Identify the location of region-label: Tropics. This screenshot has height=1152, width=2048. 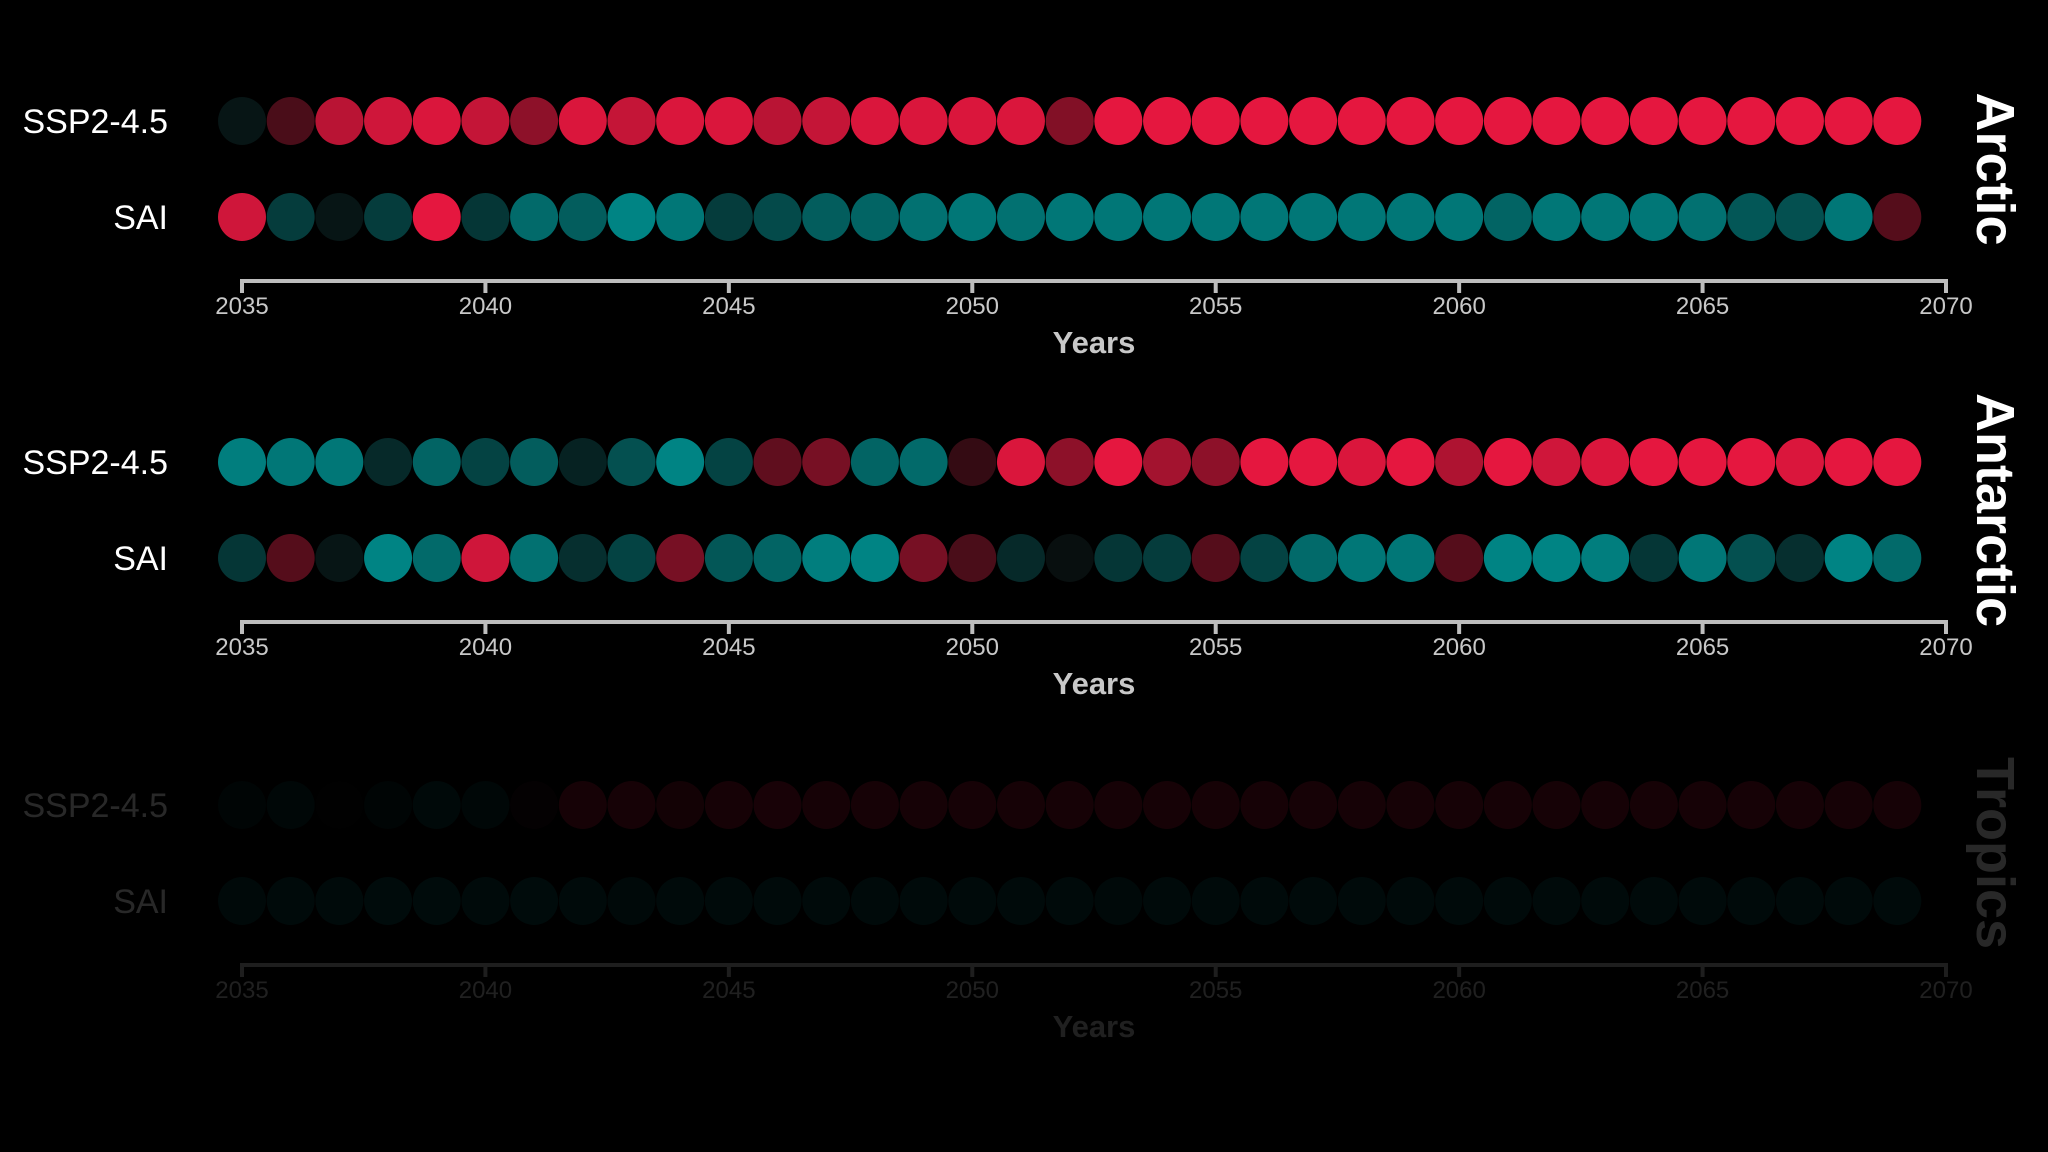
(1995, 853).